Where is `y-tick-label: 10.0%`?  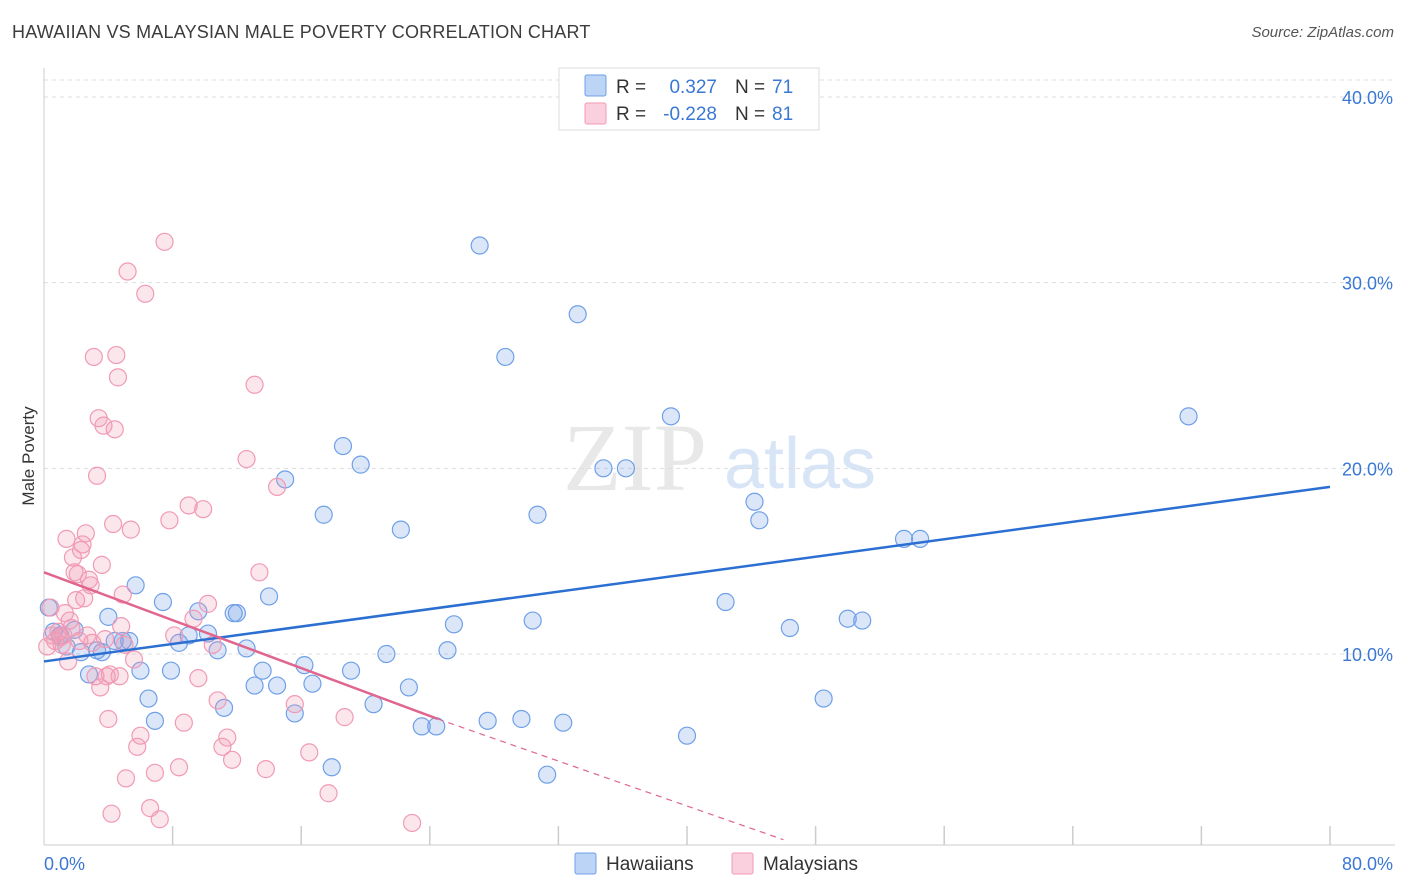
y-tick-label: 10.0% is located at coordinates (1367, 655).